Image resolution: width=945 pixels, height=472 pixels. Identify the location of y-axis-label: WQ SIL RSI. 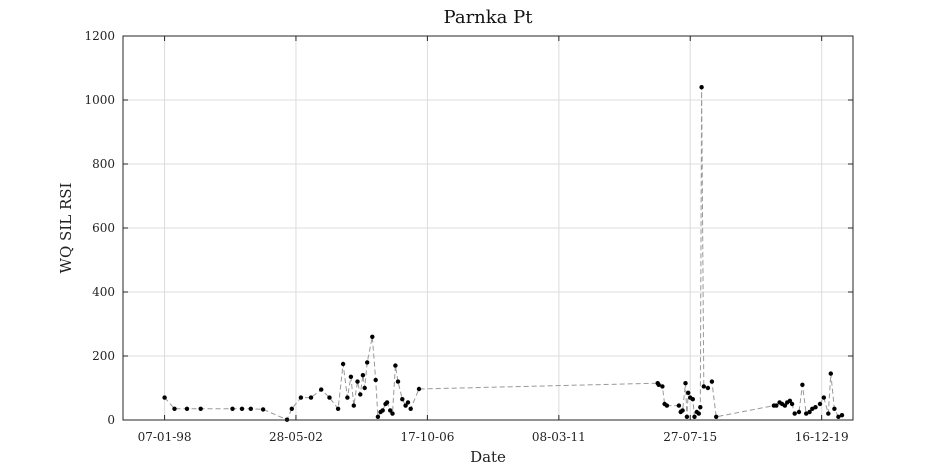
(66, 227).